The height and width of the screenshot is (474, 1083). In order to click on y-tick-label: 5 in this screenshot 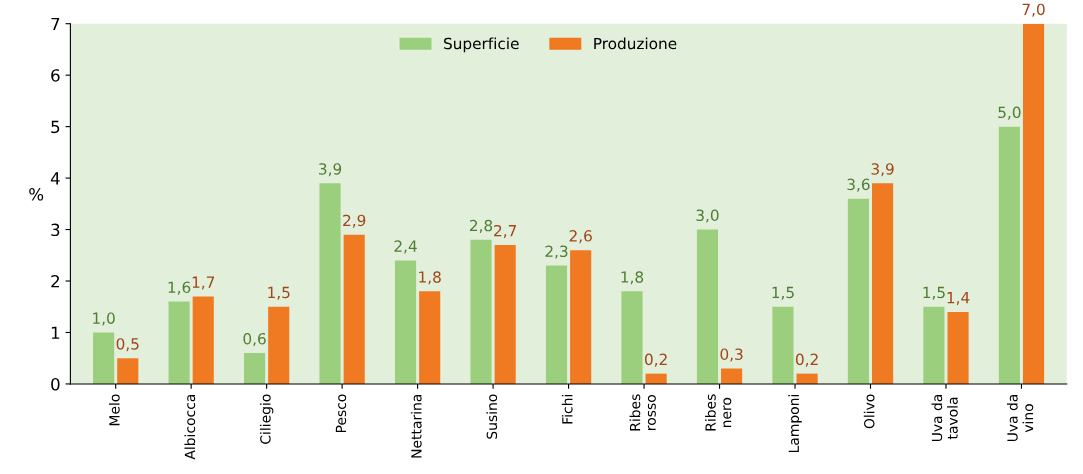, I will do `click(55, 127)`.